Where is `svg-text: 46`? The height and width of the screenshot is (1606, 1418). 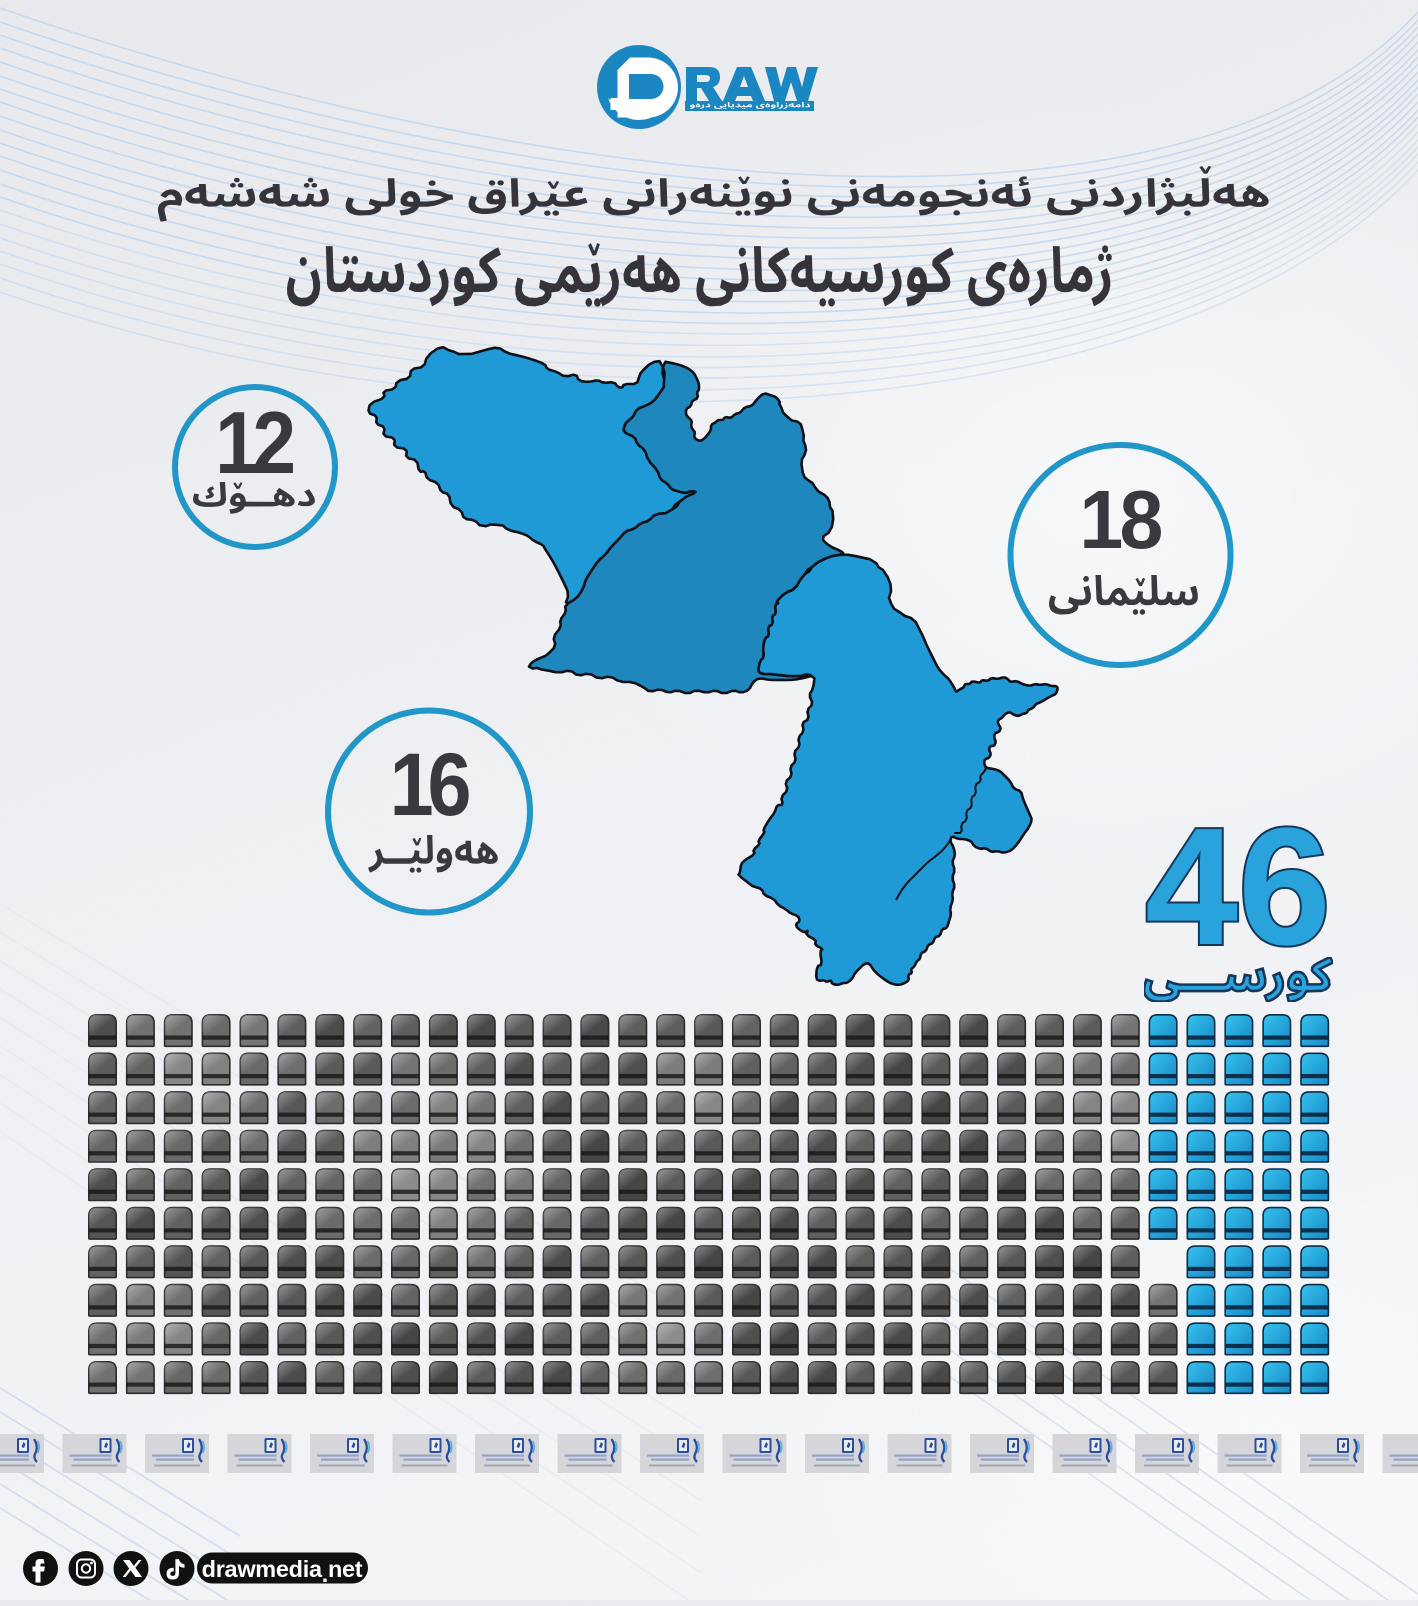
svg-text: 46 is located at coordinates (1238, 887).